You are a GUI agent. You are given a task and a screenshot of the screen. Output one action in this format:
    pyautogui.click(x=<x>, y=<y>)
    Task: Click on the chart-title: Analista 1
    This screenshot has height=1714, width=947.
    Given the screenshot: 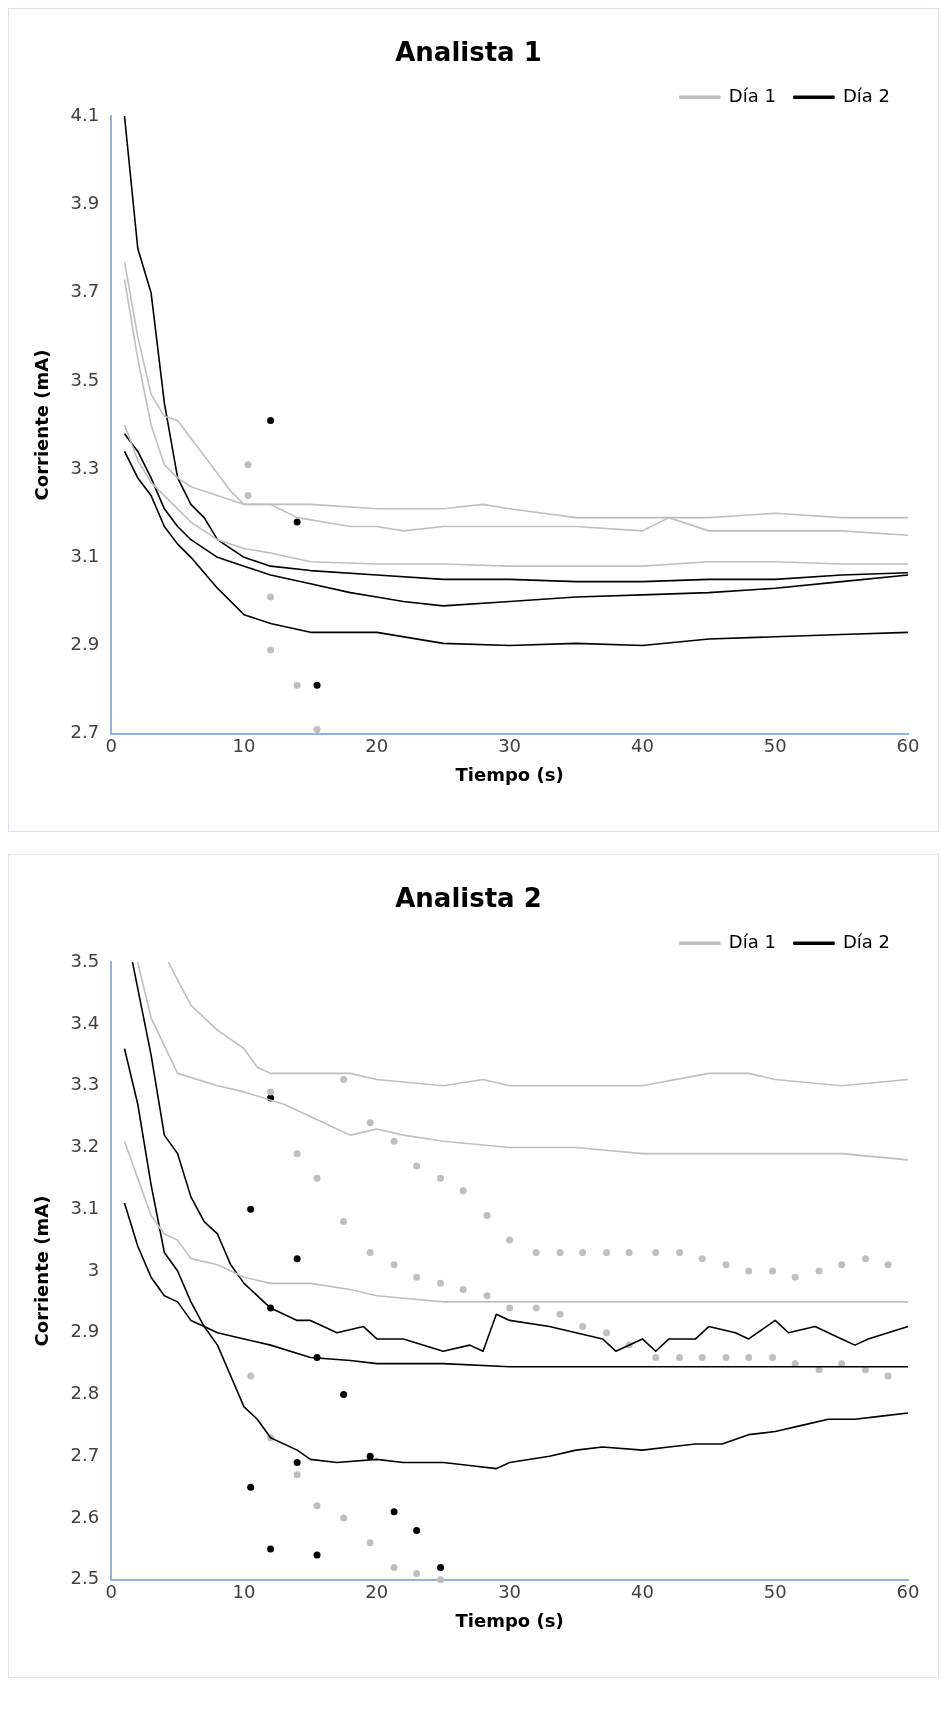 What is the action you would take?
    pyautogui.click(x=468, y=52)
    